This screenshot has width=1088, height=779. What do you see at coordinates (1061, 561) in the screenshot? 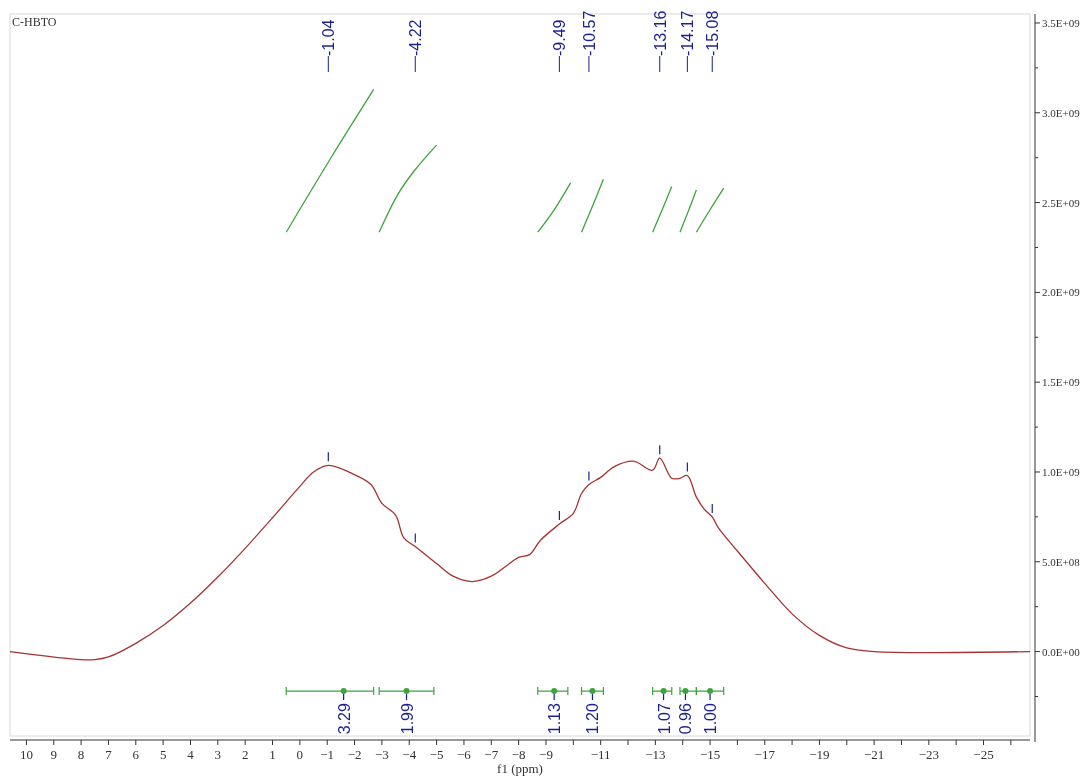
I see `y-tick-label: 5.0E+08` at bounding box center [1061, 561].